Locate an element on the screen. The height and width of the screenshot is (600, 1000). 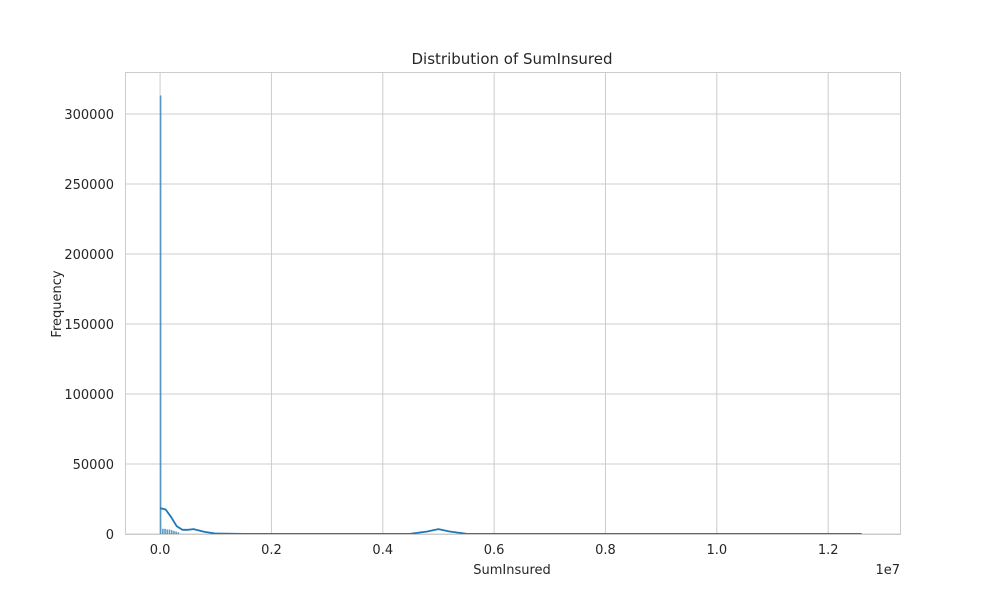
x-tick-label: 0.6 is located at coordinates (494, 550).